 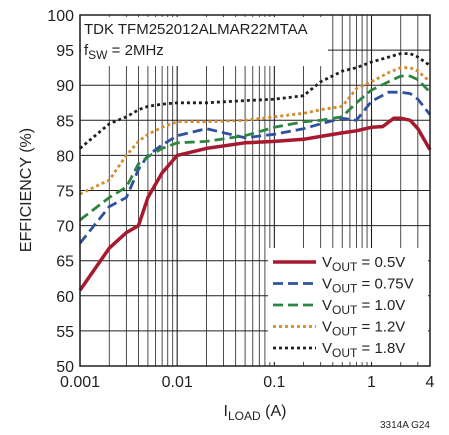 What do you see at coordinates (345, 332) in the screenshot?
I see `legend-label-4-sub: OUT` at bounding box center [345, 332].